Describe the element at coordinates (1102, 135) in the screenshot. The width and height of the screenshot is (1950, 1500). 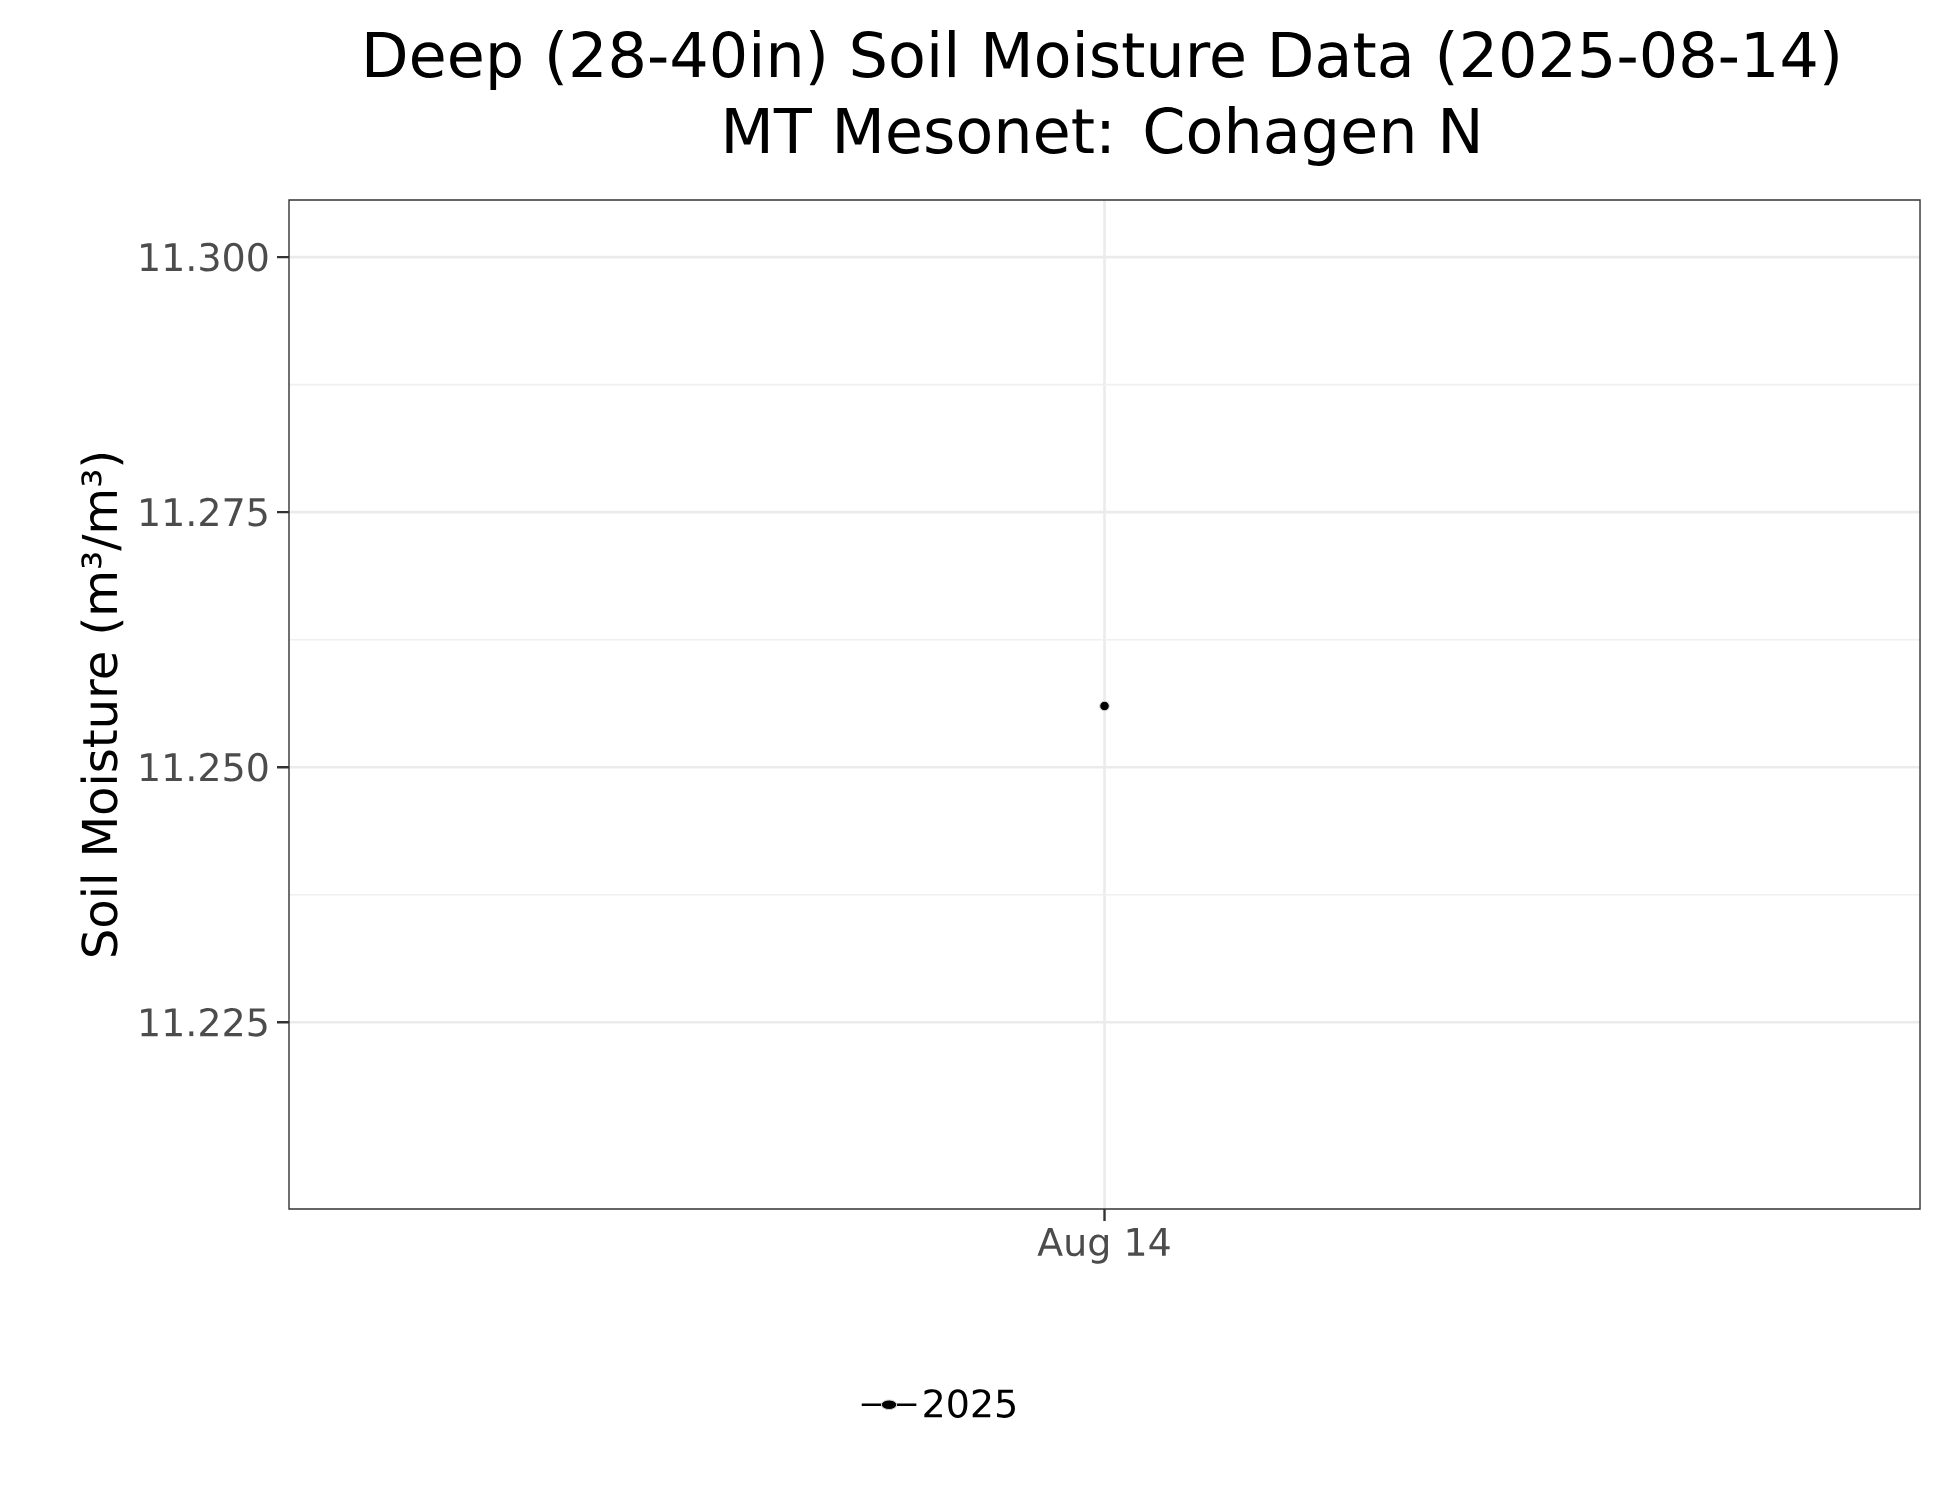
I see `chart-subtitle: MT Mesonet: Cohagen N` at that location.